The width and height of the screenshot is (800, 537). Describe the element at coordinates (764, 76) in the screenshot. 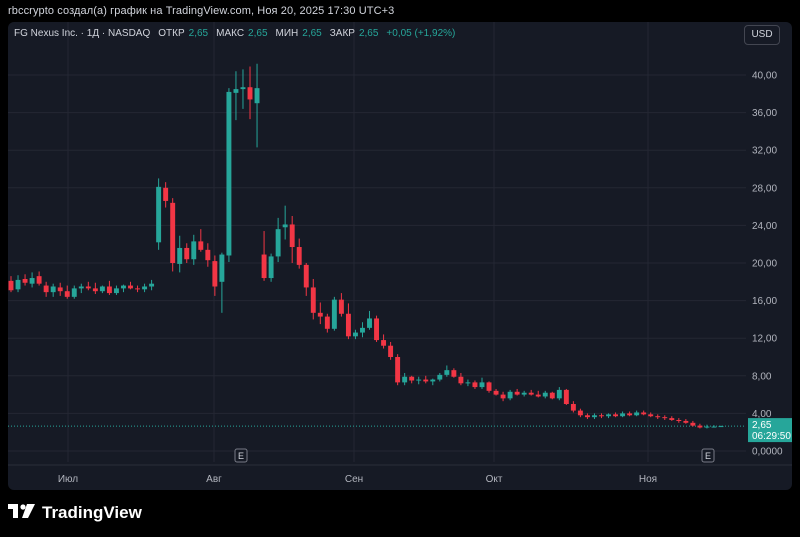

I see `price-tick-label: 40,00` at that location.